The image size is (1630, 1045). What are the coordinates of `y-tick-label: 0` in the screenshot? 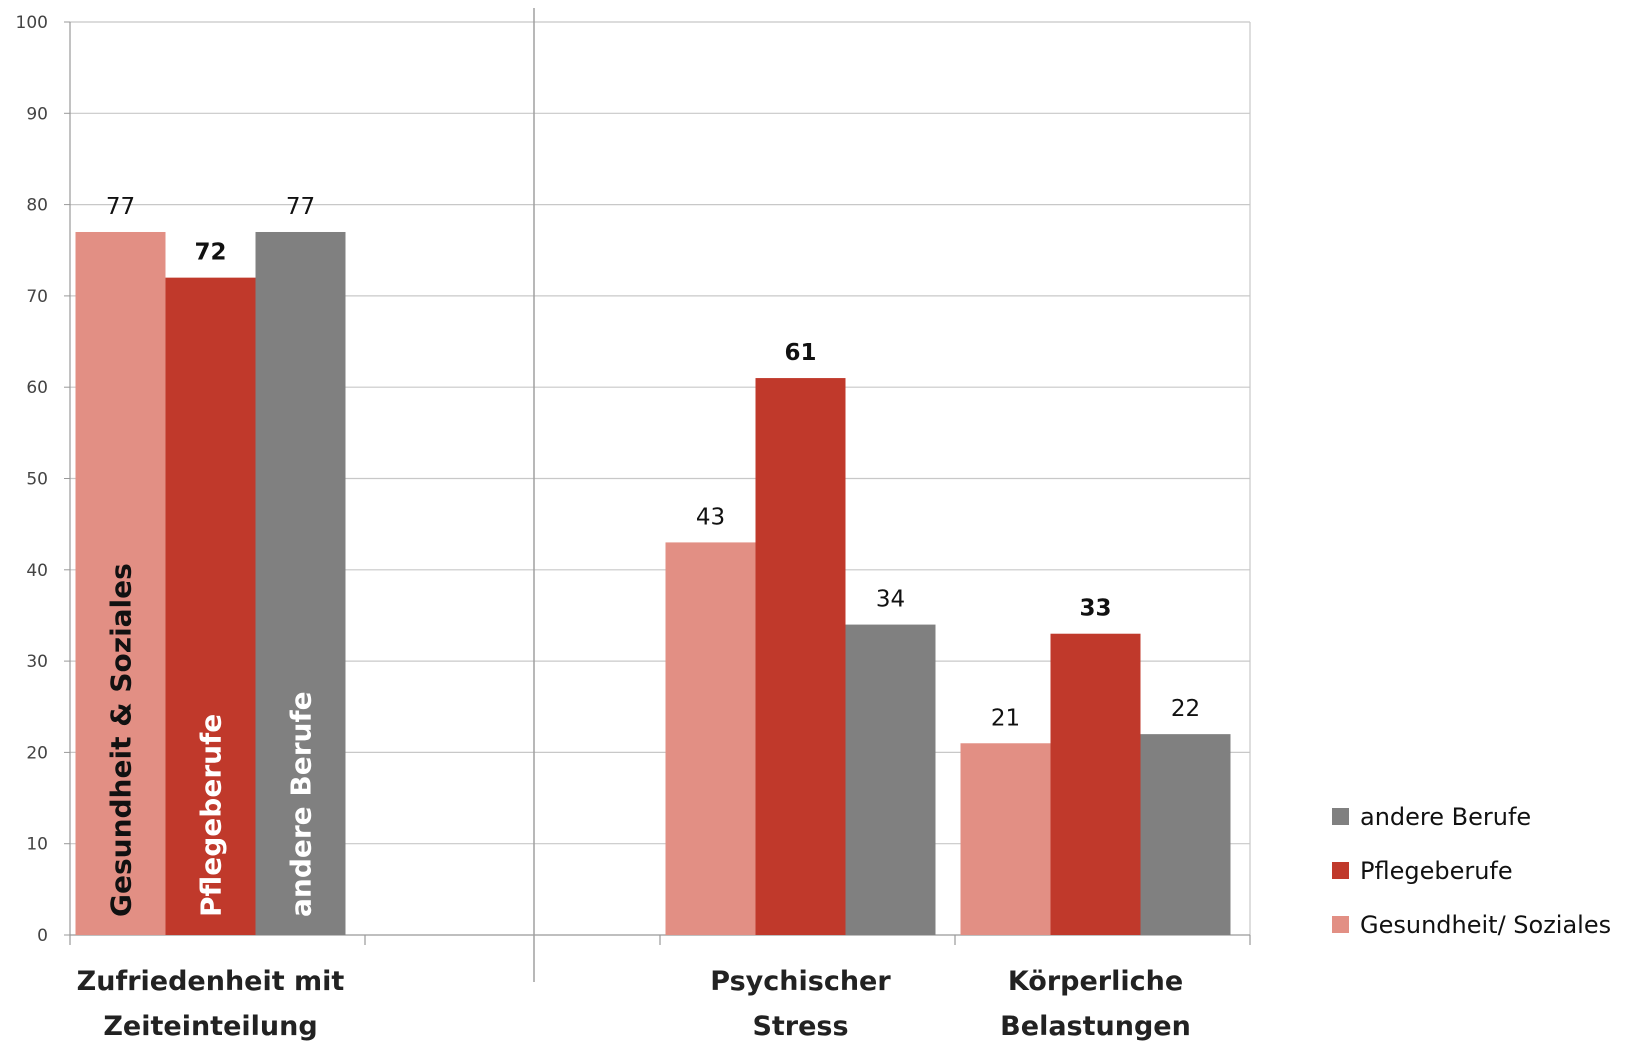 It's located at (42, 936).